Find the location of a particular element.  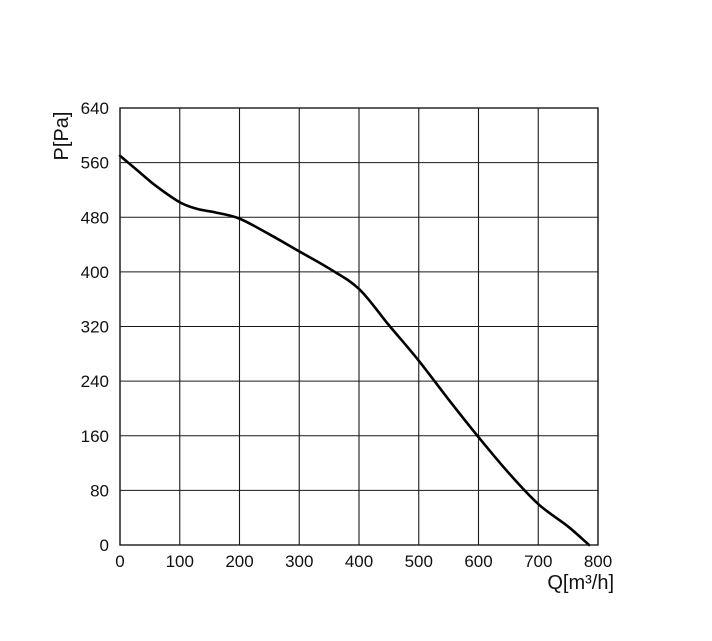

y-axis-label: P[Pa] is located at coordinates (62, 136).